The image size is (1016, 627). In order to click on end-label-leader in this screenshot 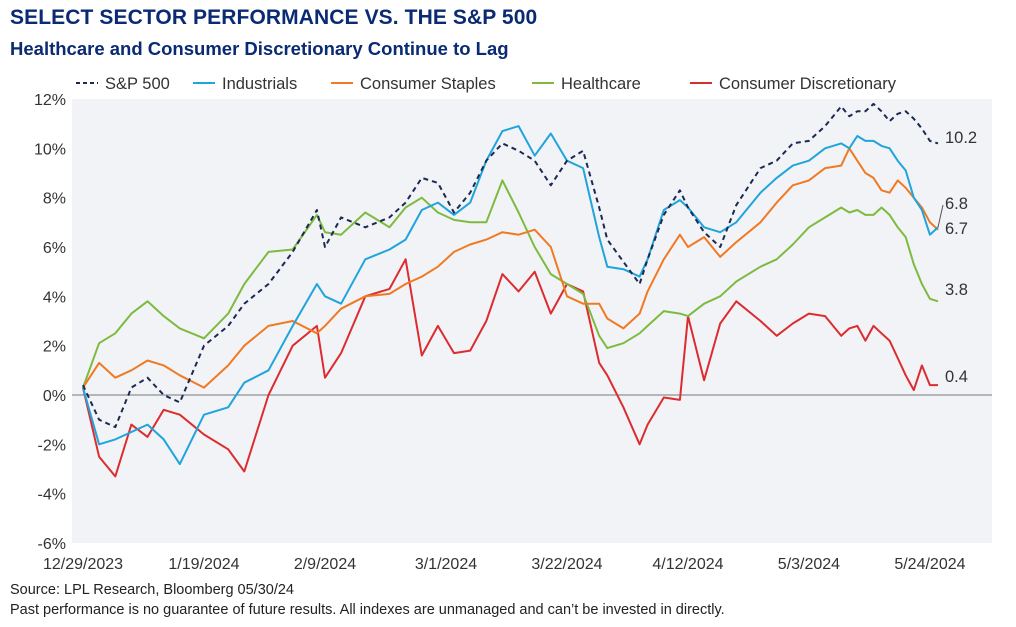, I will do `click(940, 216)`.